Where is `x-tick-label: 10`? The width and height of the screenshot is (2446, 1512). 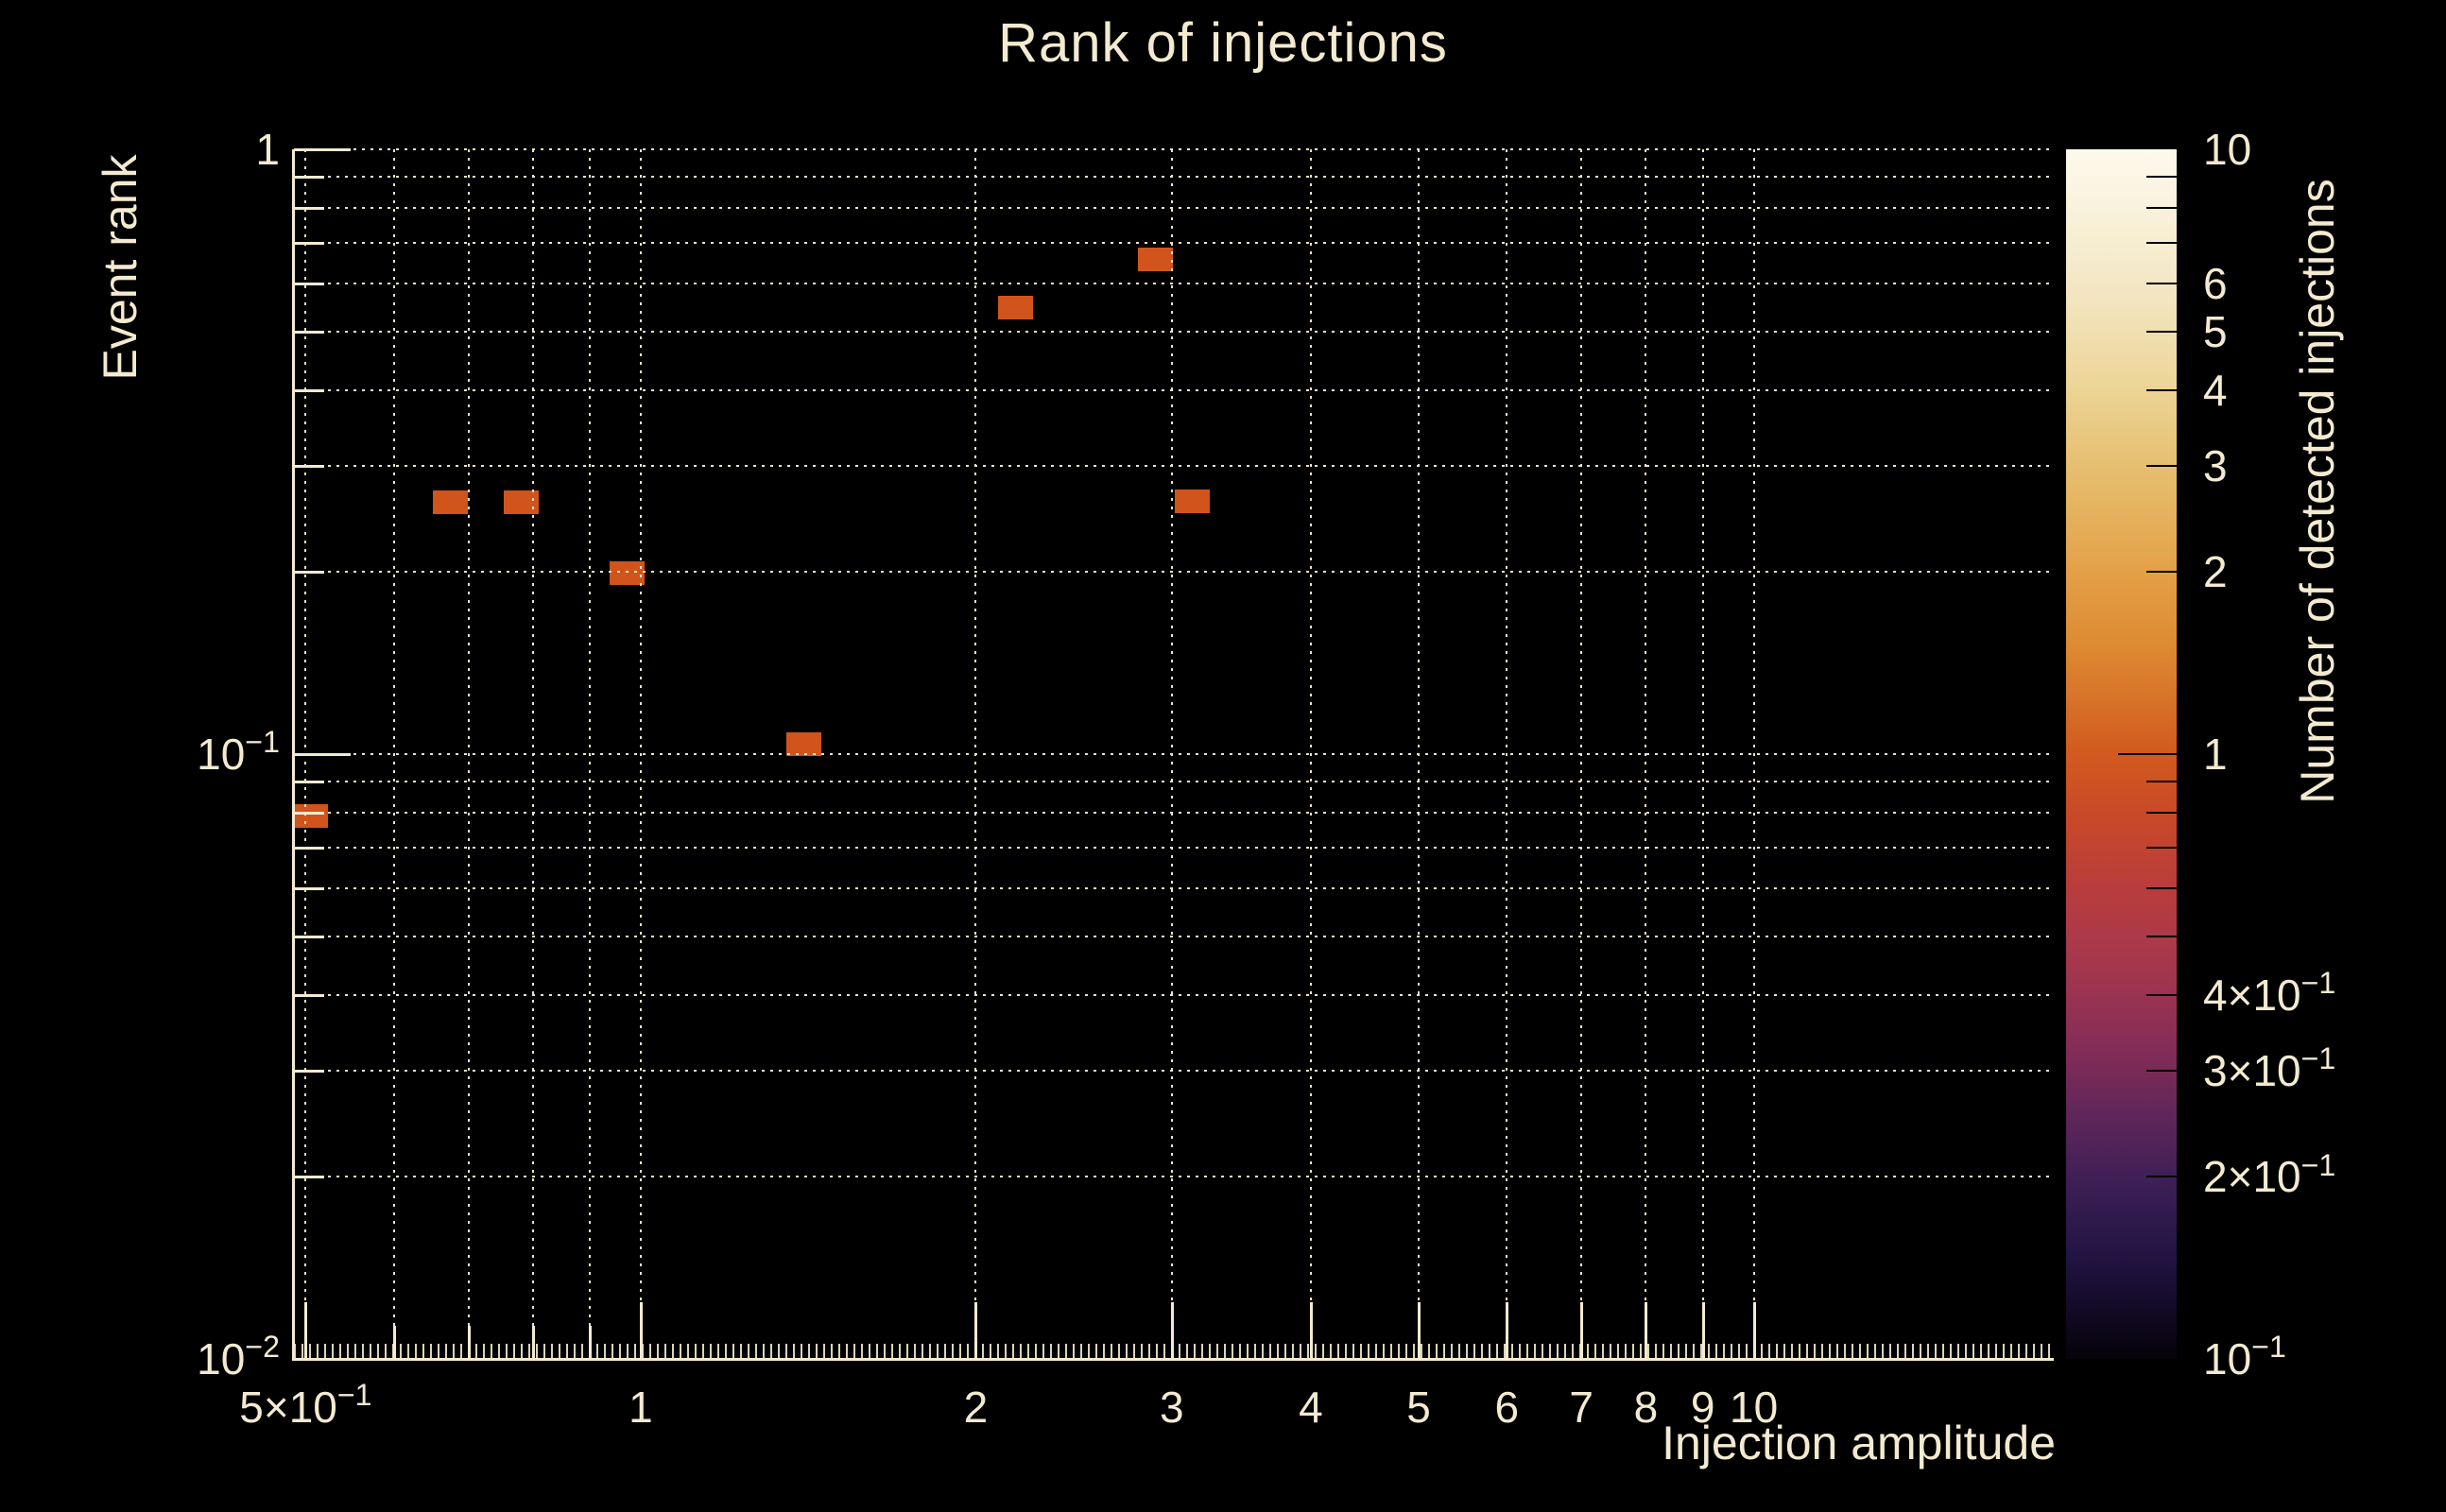 x-tick-label: 10 is located at coordinates (1754, 1407).